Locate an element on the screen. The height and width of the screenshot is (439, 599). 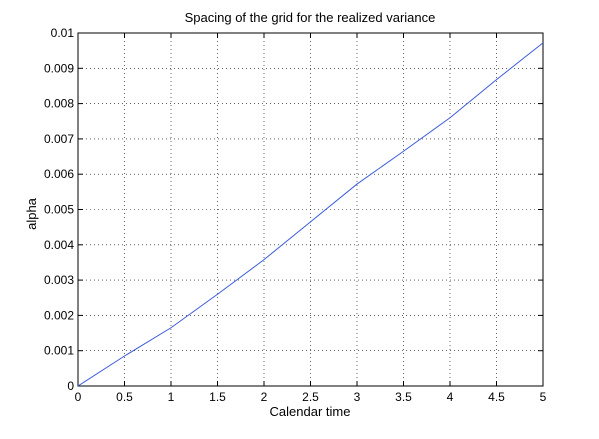
y-tick-label: 0 is located at coordinates (70, 386).